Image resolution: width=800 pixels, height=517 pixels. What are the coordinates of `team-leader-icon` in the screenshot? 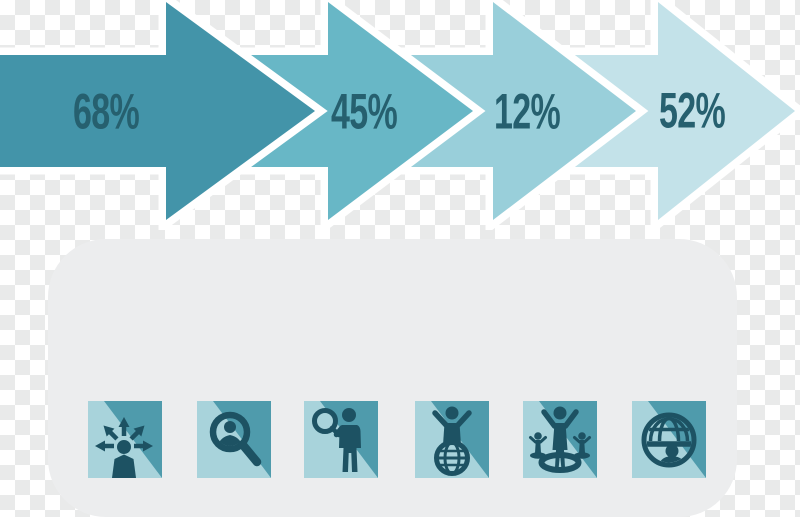 It's located at (560, 439).